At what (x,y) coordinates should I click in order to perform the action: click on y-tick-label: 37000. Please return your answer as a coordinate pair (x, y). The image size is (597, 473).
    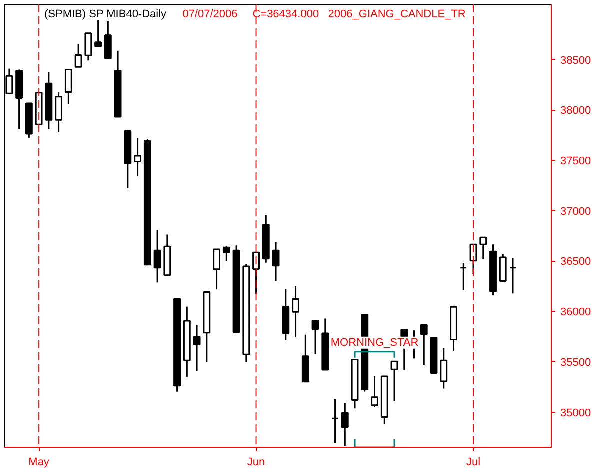
    Looking at the image, I should click on (576, 212).